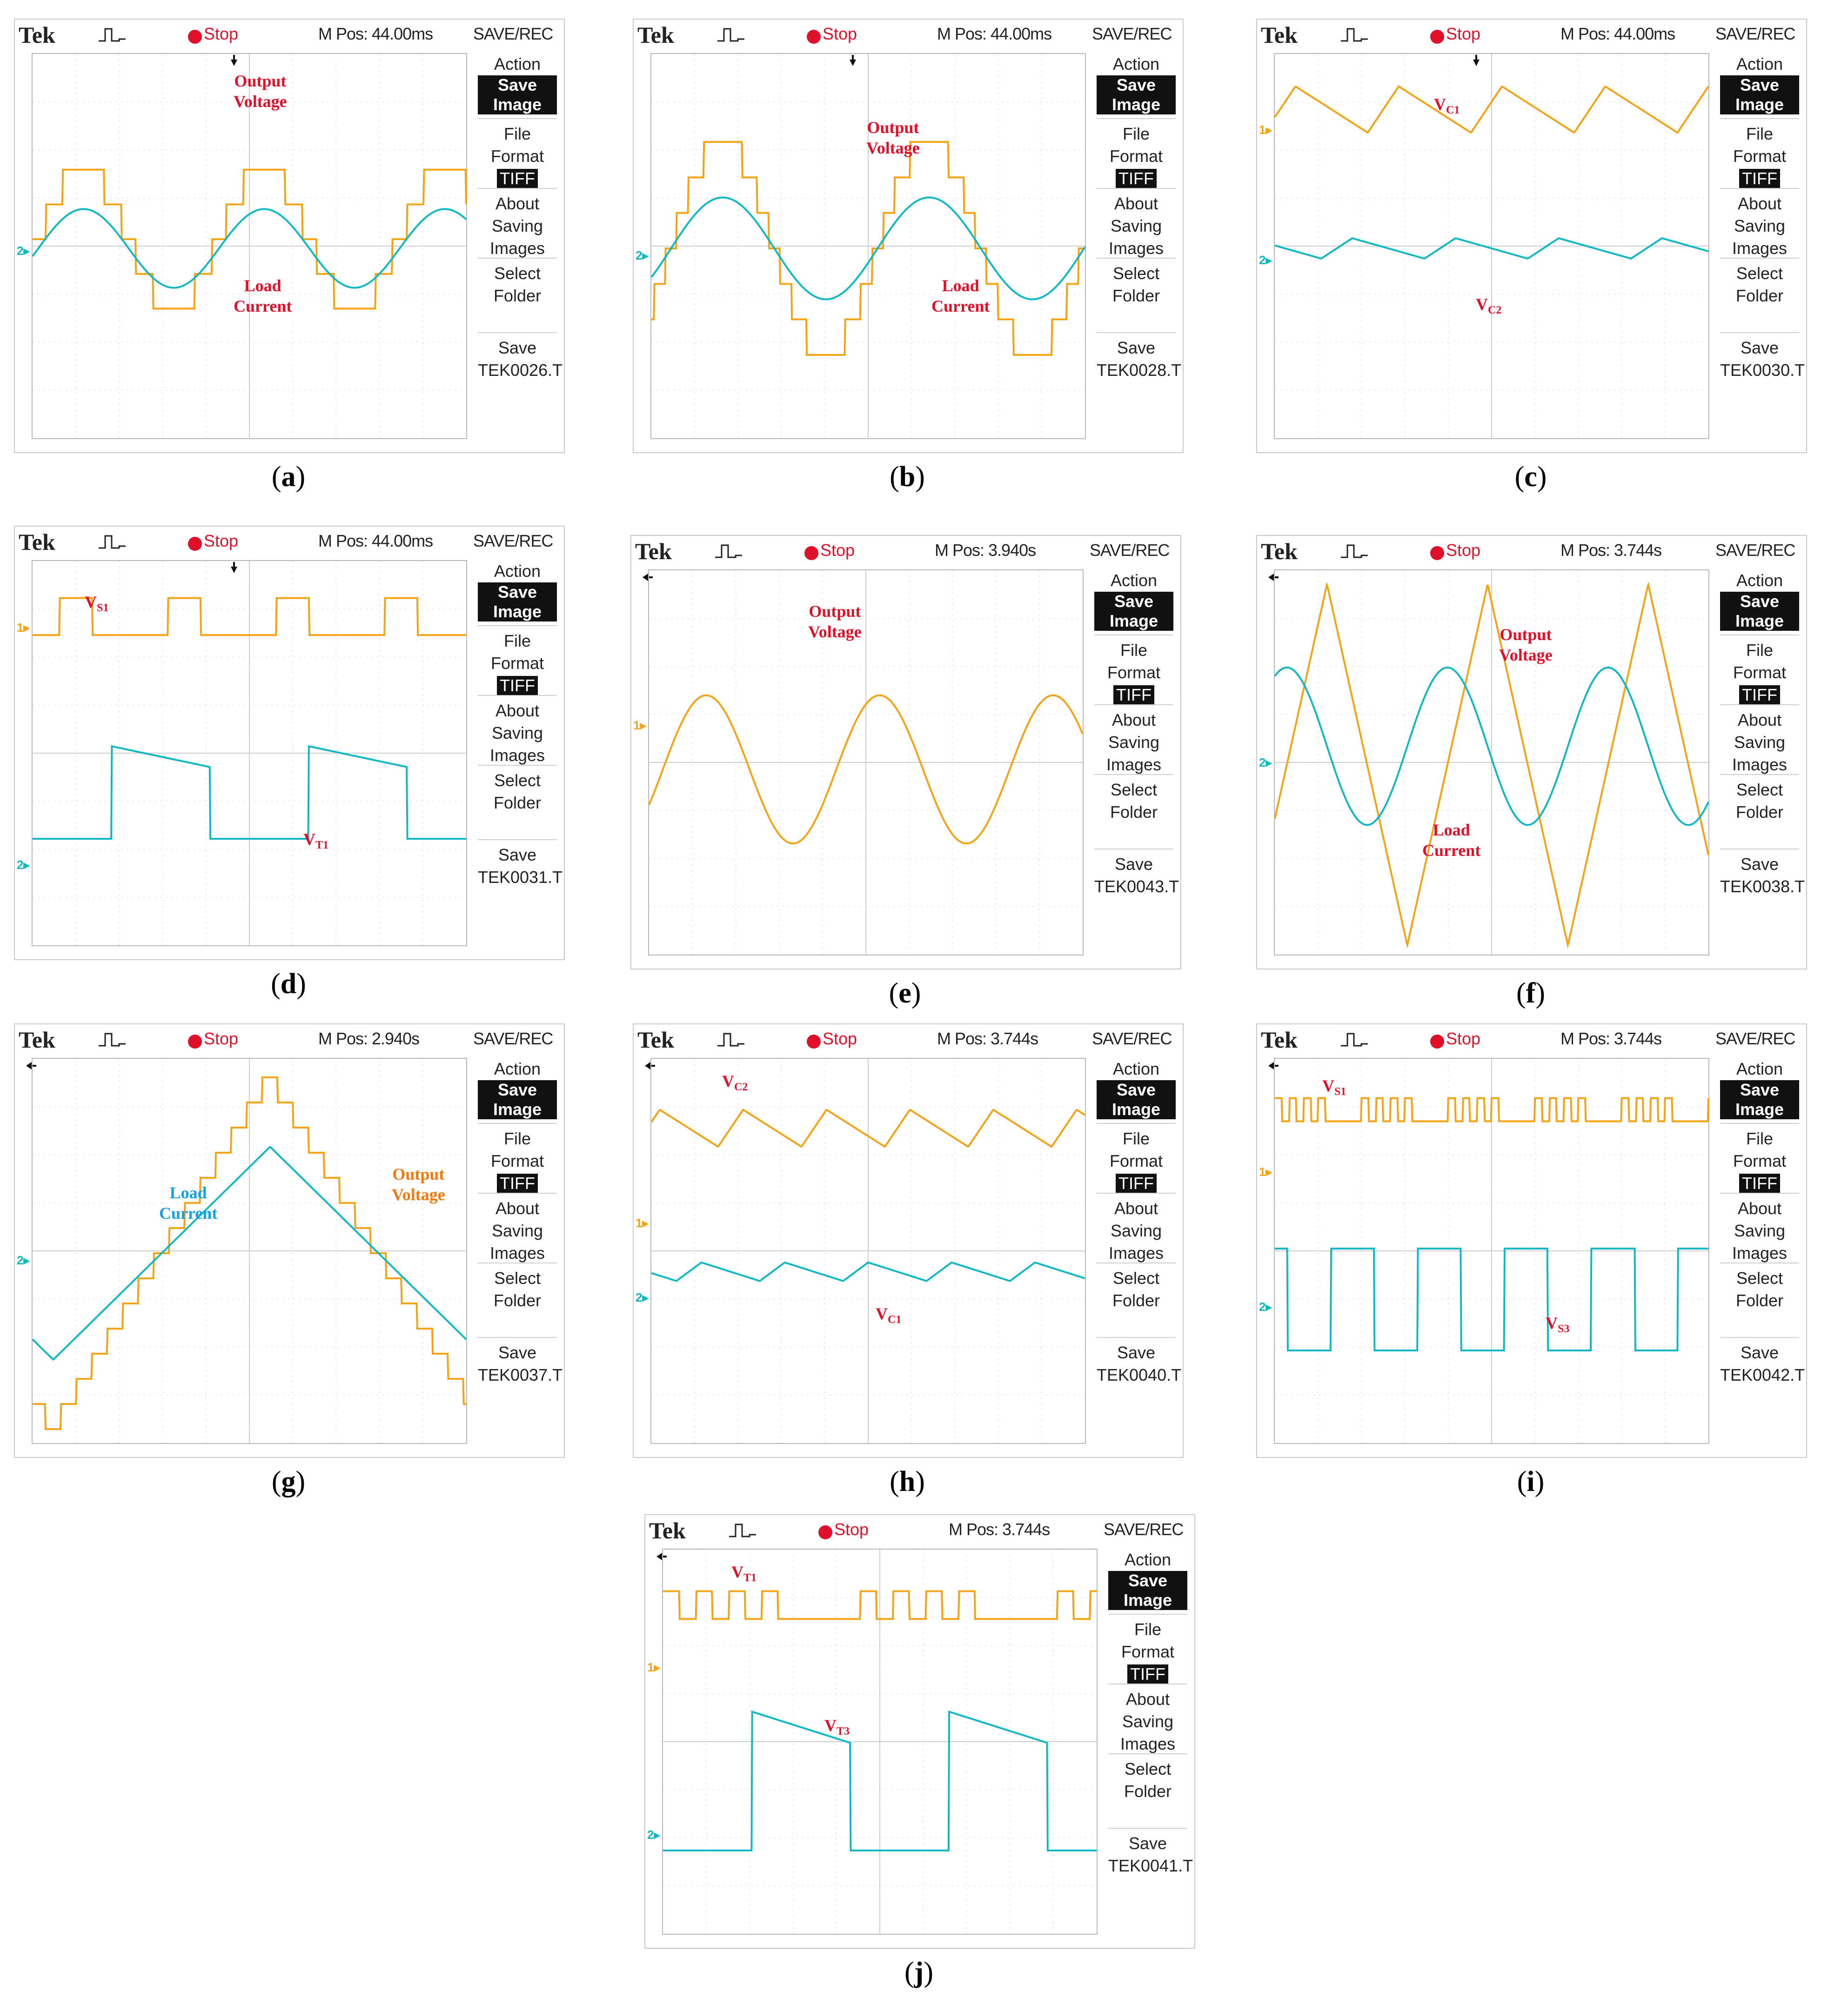 The image size is (1848, 1998). What do you see at coordinates (919, 1532) in the screenshot?
I see `status-bar: Tek Stop M Pos: 3.744s SAVE/REC` at bounding box center [919, 1532].